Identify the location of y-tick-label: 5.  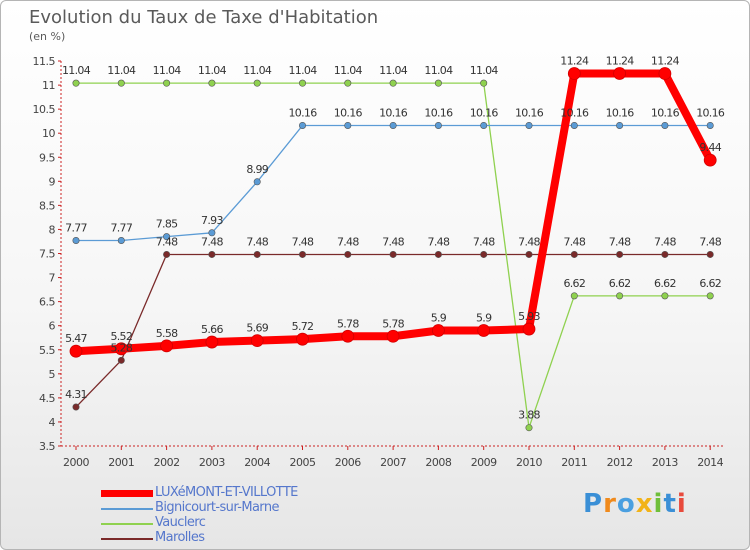
(52, 374).